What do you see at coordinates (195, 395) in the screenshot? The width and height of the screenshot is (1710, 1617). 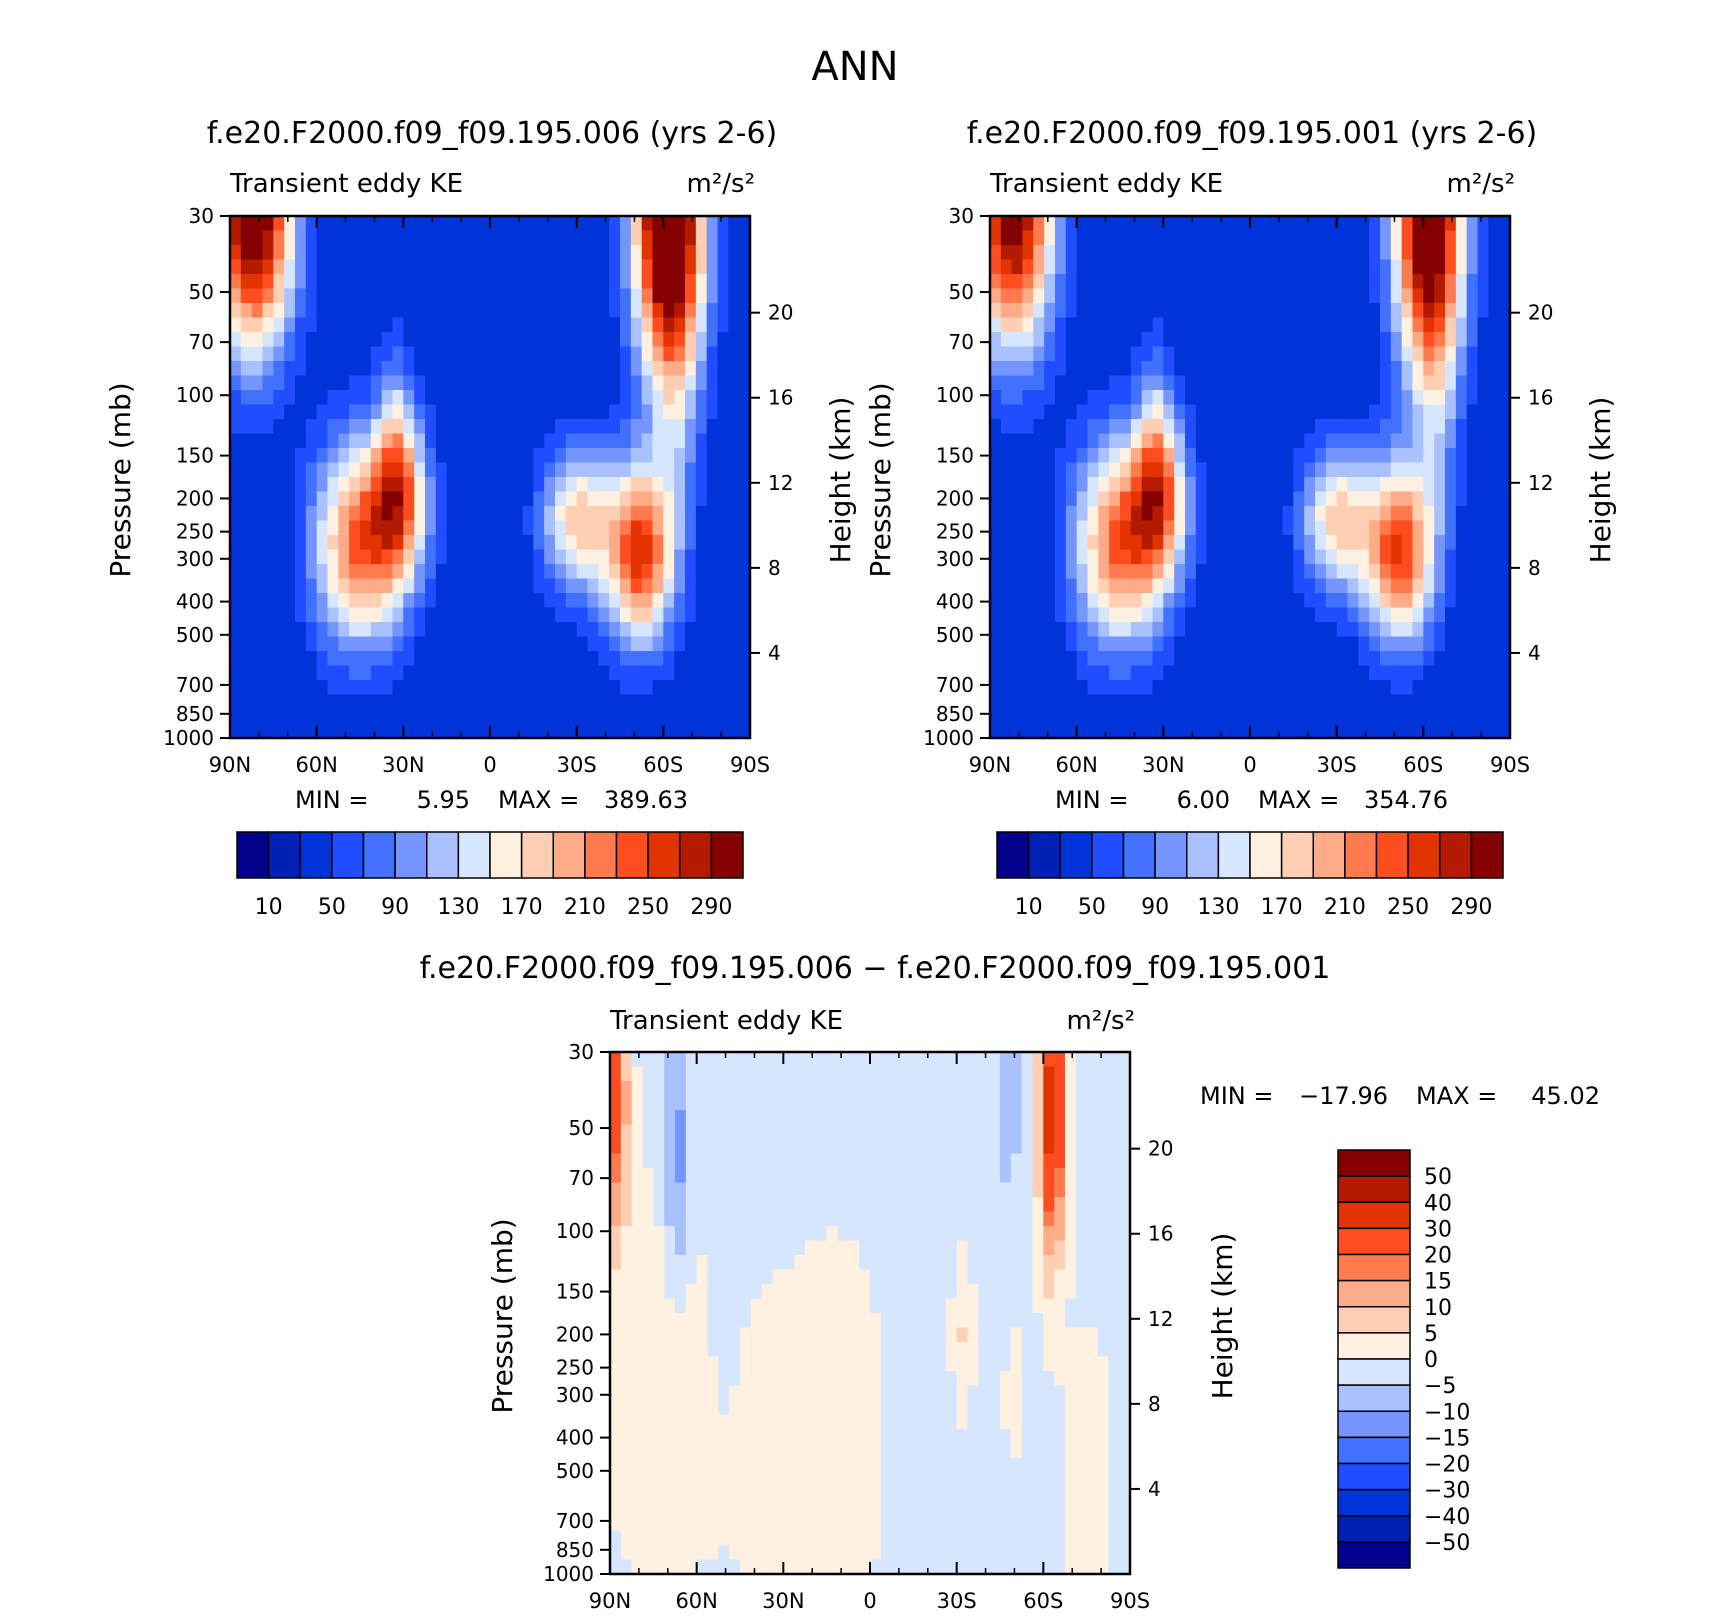 I see `panel-1-ytick-label: 100` at bounding box center [195, 395].